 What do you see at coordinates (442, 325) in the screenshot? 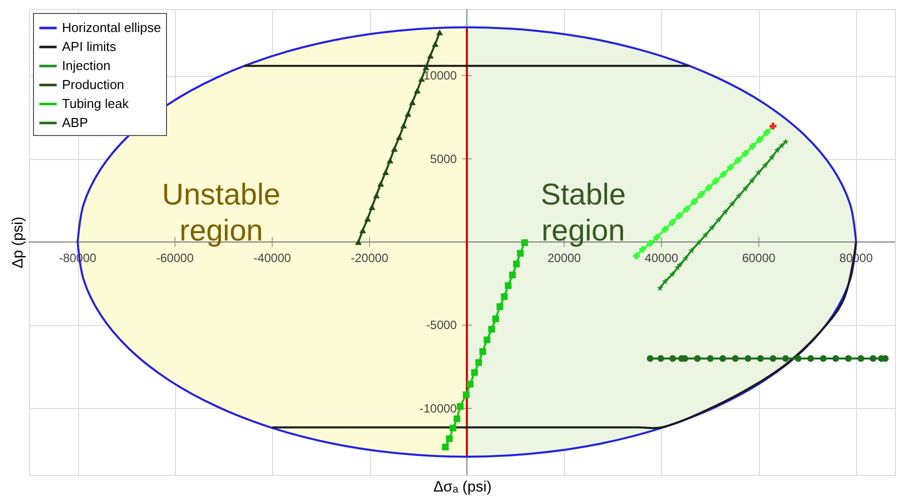
I see `y-tick-label: -5000` at bounding box center [442, 325].